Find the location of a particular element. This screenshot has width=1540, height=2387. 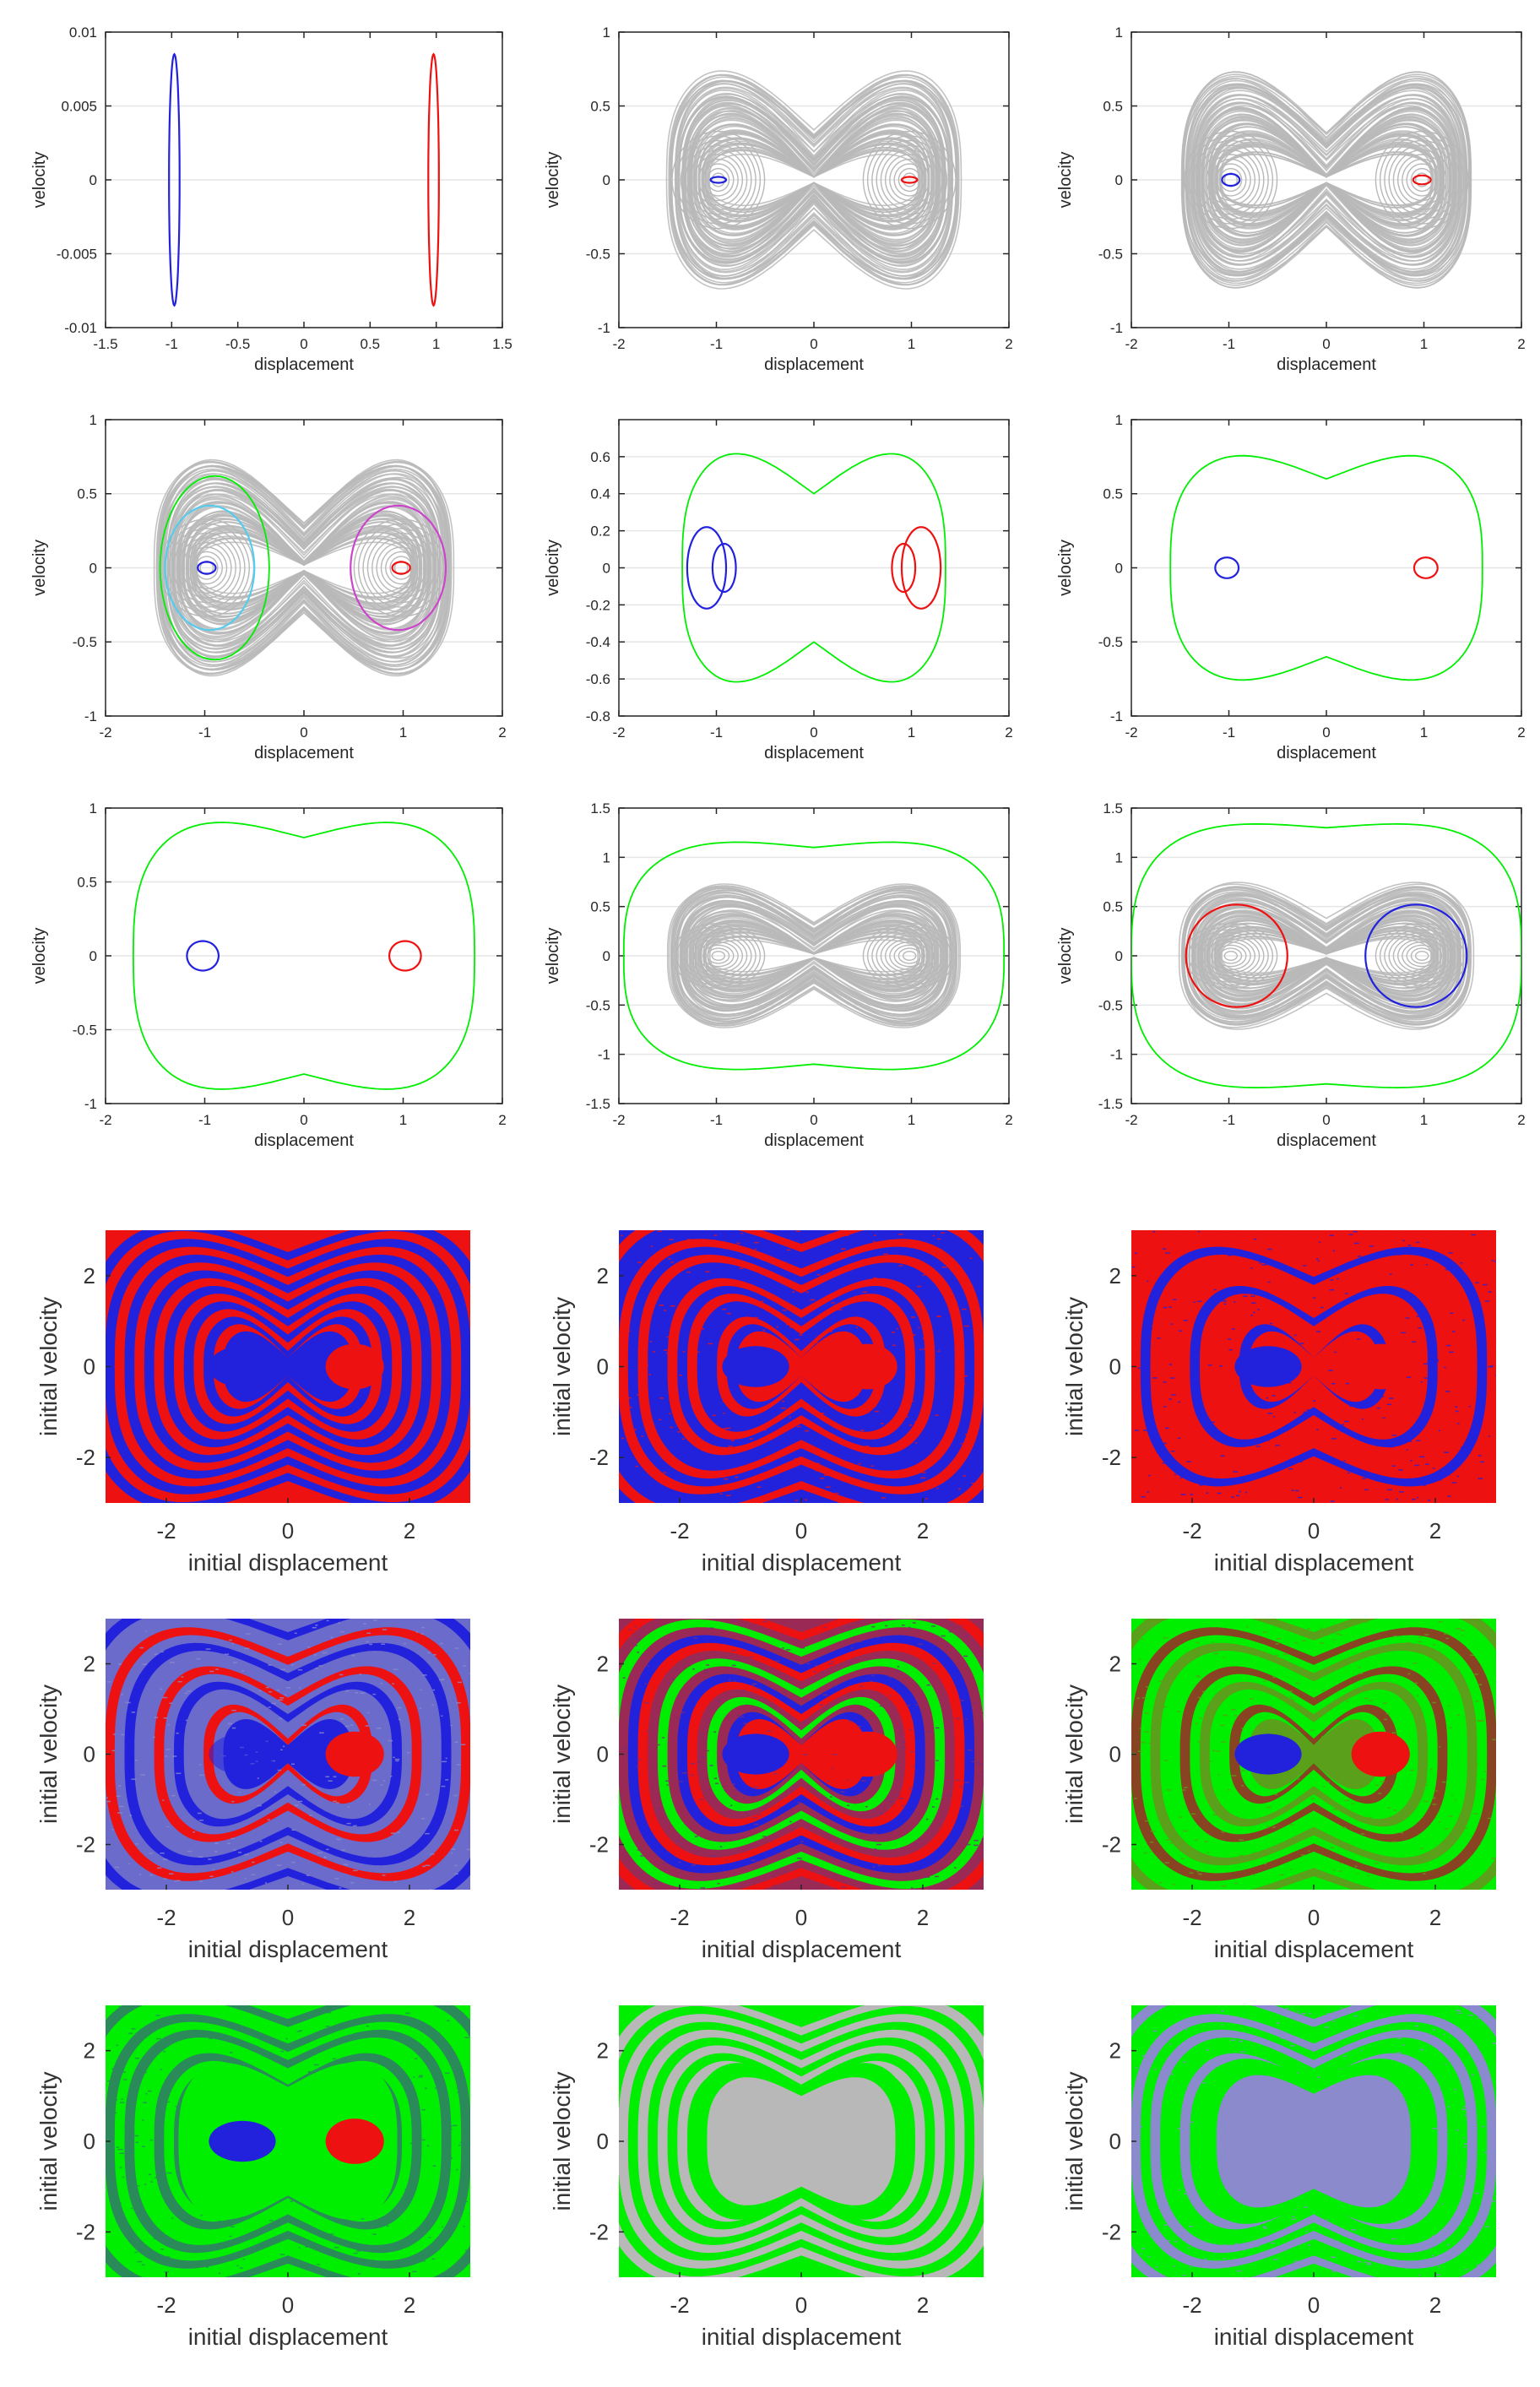

blue-orbit is located at coordinates (1227, 568).